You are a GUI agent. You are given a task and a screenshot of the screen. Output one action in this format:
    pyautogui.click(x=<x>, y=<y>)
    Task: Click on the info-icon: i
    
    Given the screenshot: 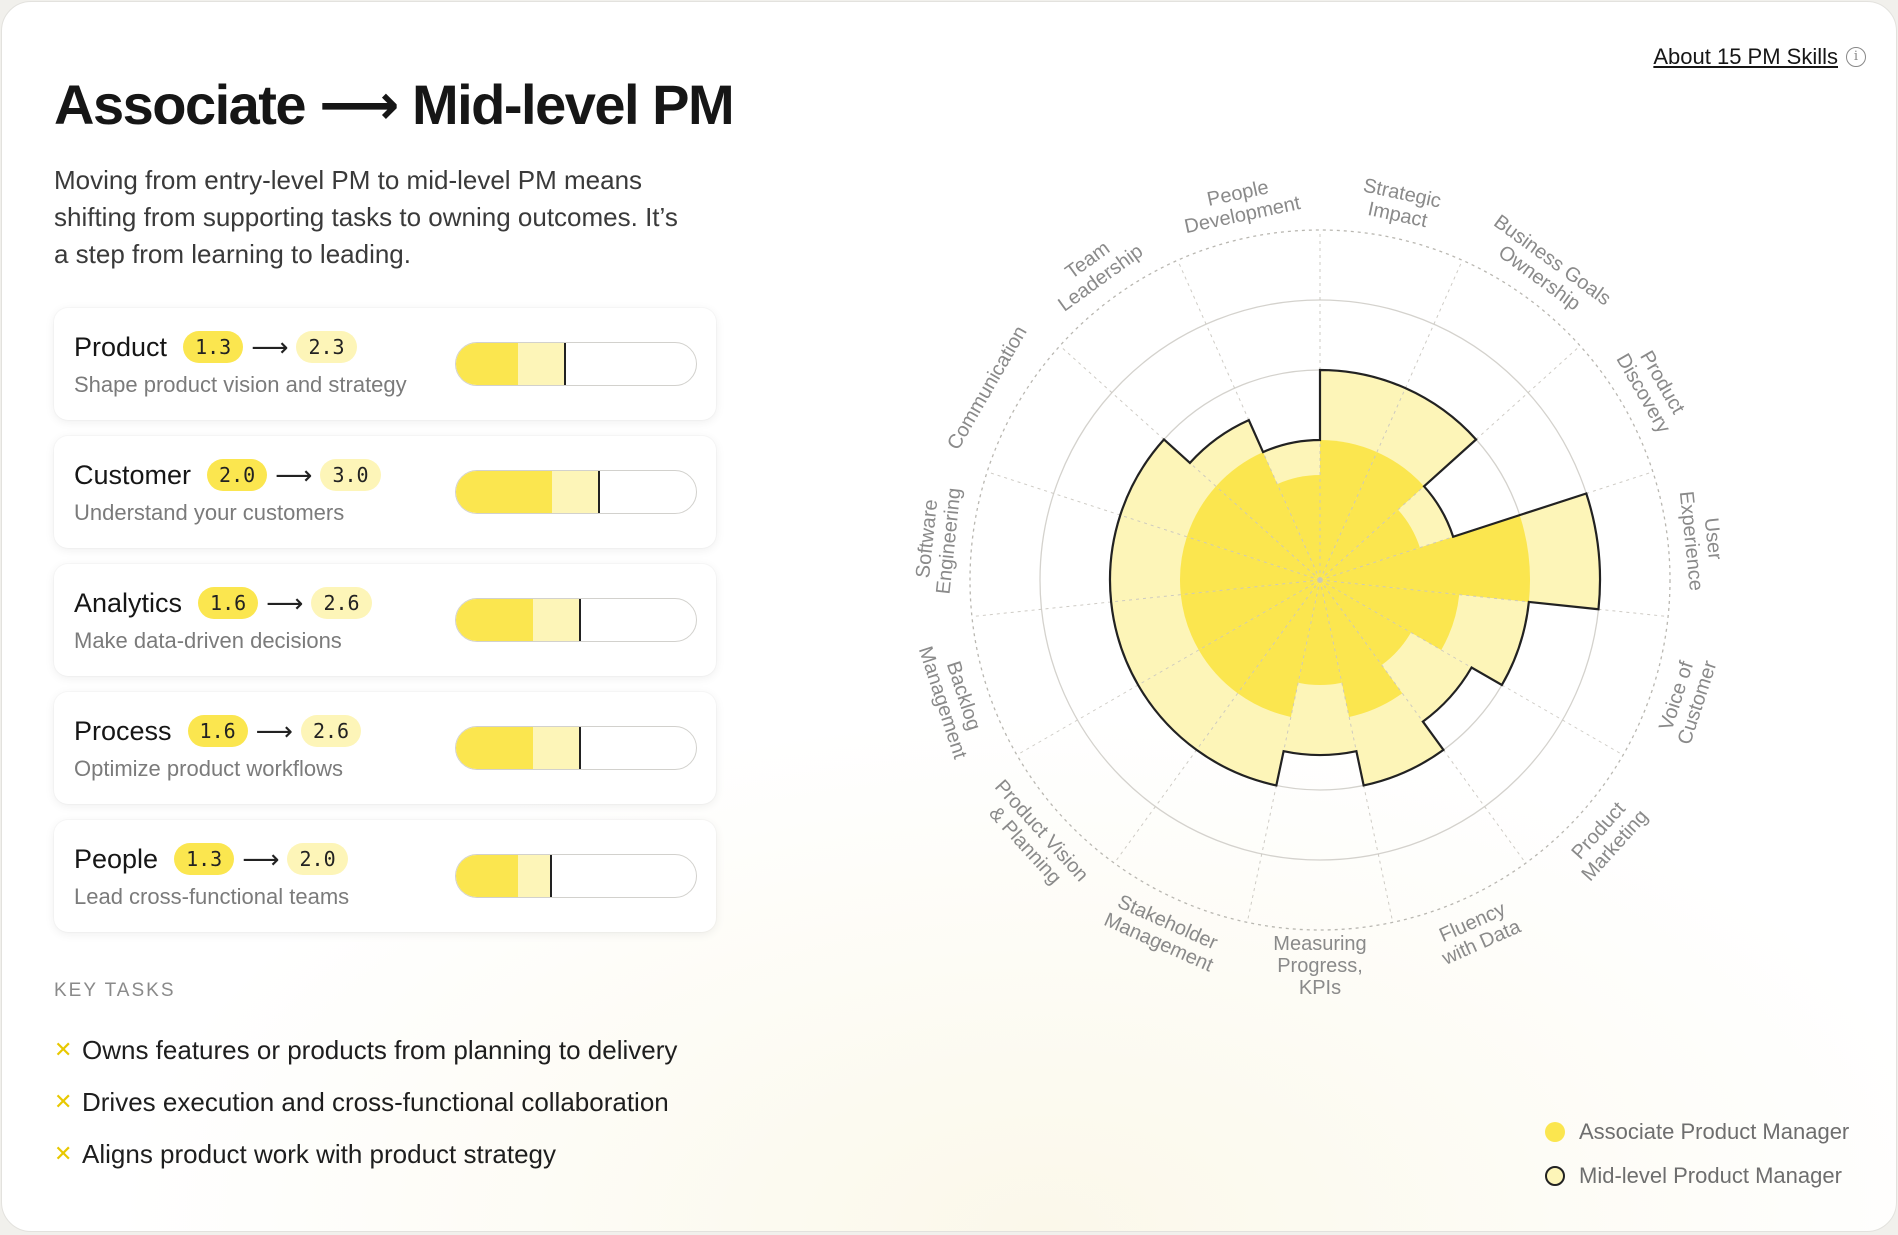 What is the action you would take?
    pyautogui.click(x=1856, y=57)
    